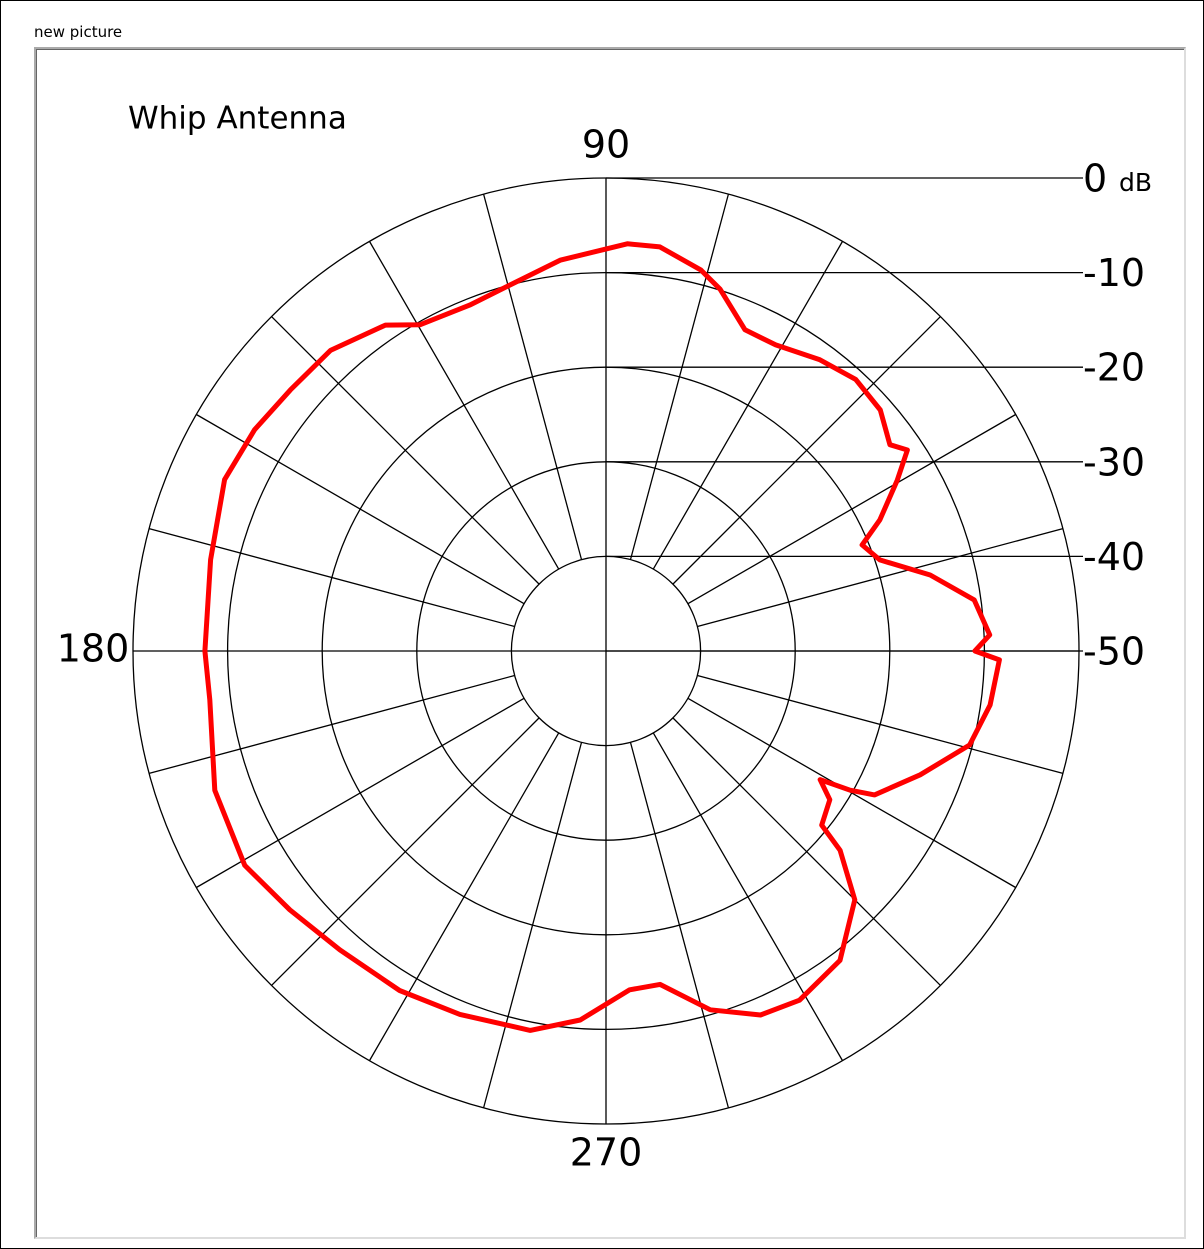  What do you see at coordinates (1135, 182) in the screenshot?
I see `r-unit: dB` at bounding box center [1135, 182].